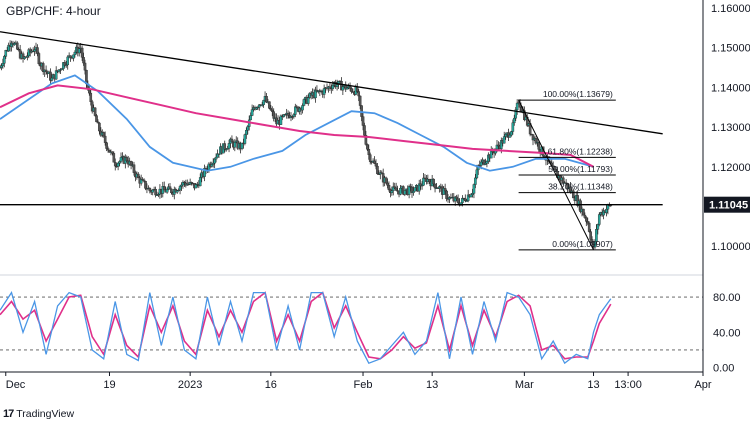 This screenshot has height=430, width=750. I want to click on tradingview-logo: 17, so click(8, 414).